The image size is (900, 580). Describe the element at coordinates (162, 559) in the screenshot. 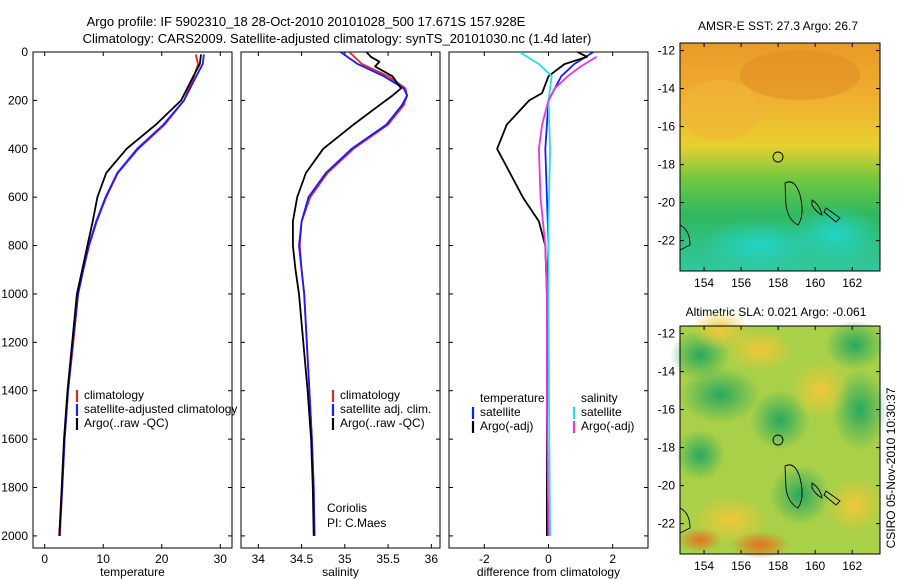

I see `x-tick-label: 20` at that location.